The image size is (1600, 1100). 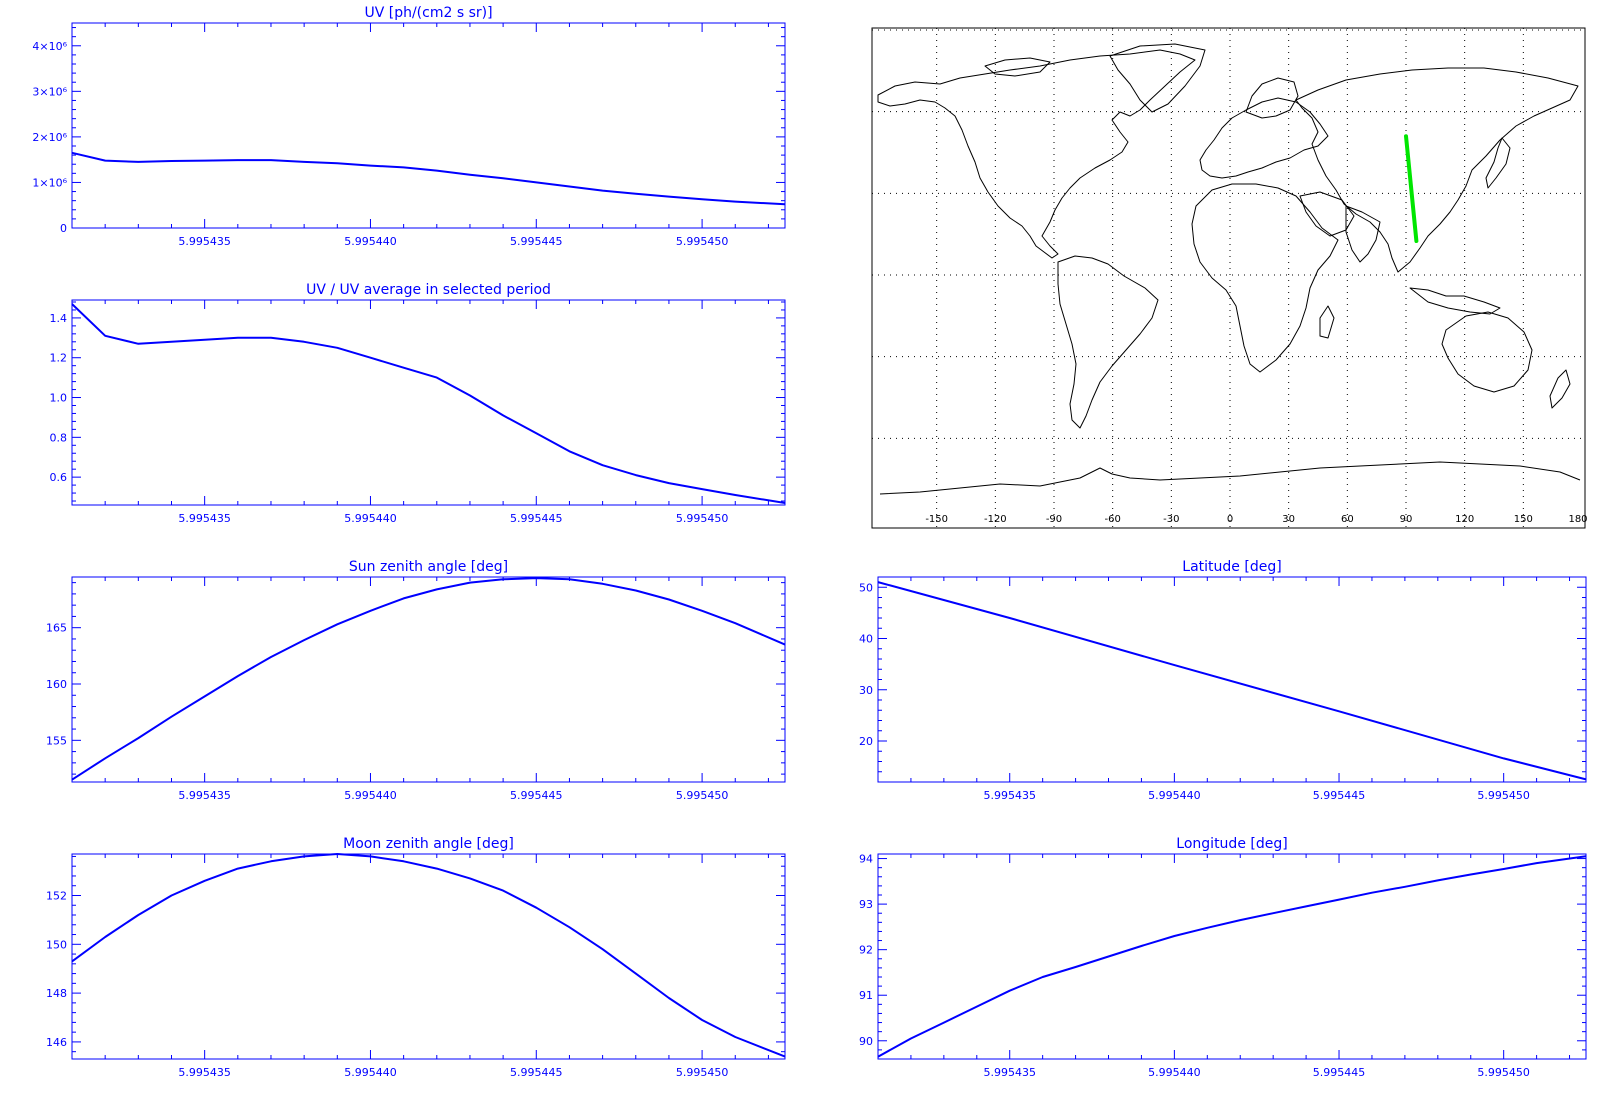 I want to click on coastline-africa, so click(x=1265, y=278).